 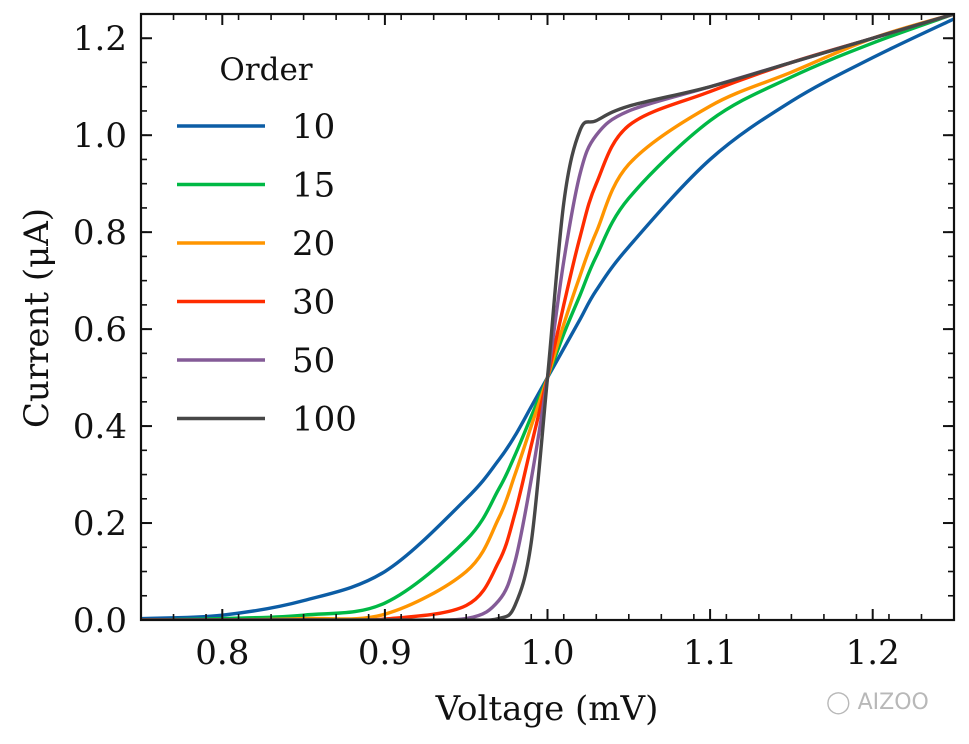 I want to click on legend-items: 10 15 20 30 50 100, so click(x=267, y=273).